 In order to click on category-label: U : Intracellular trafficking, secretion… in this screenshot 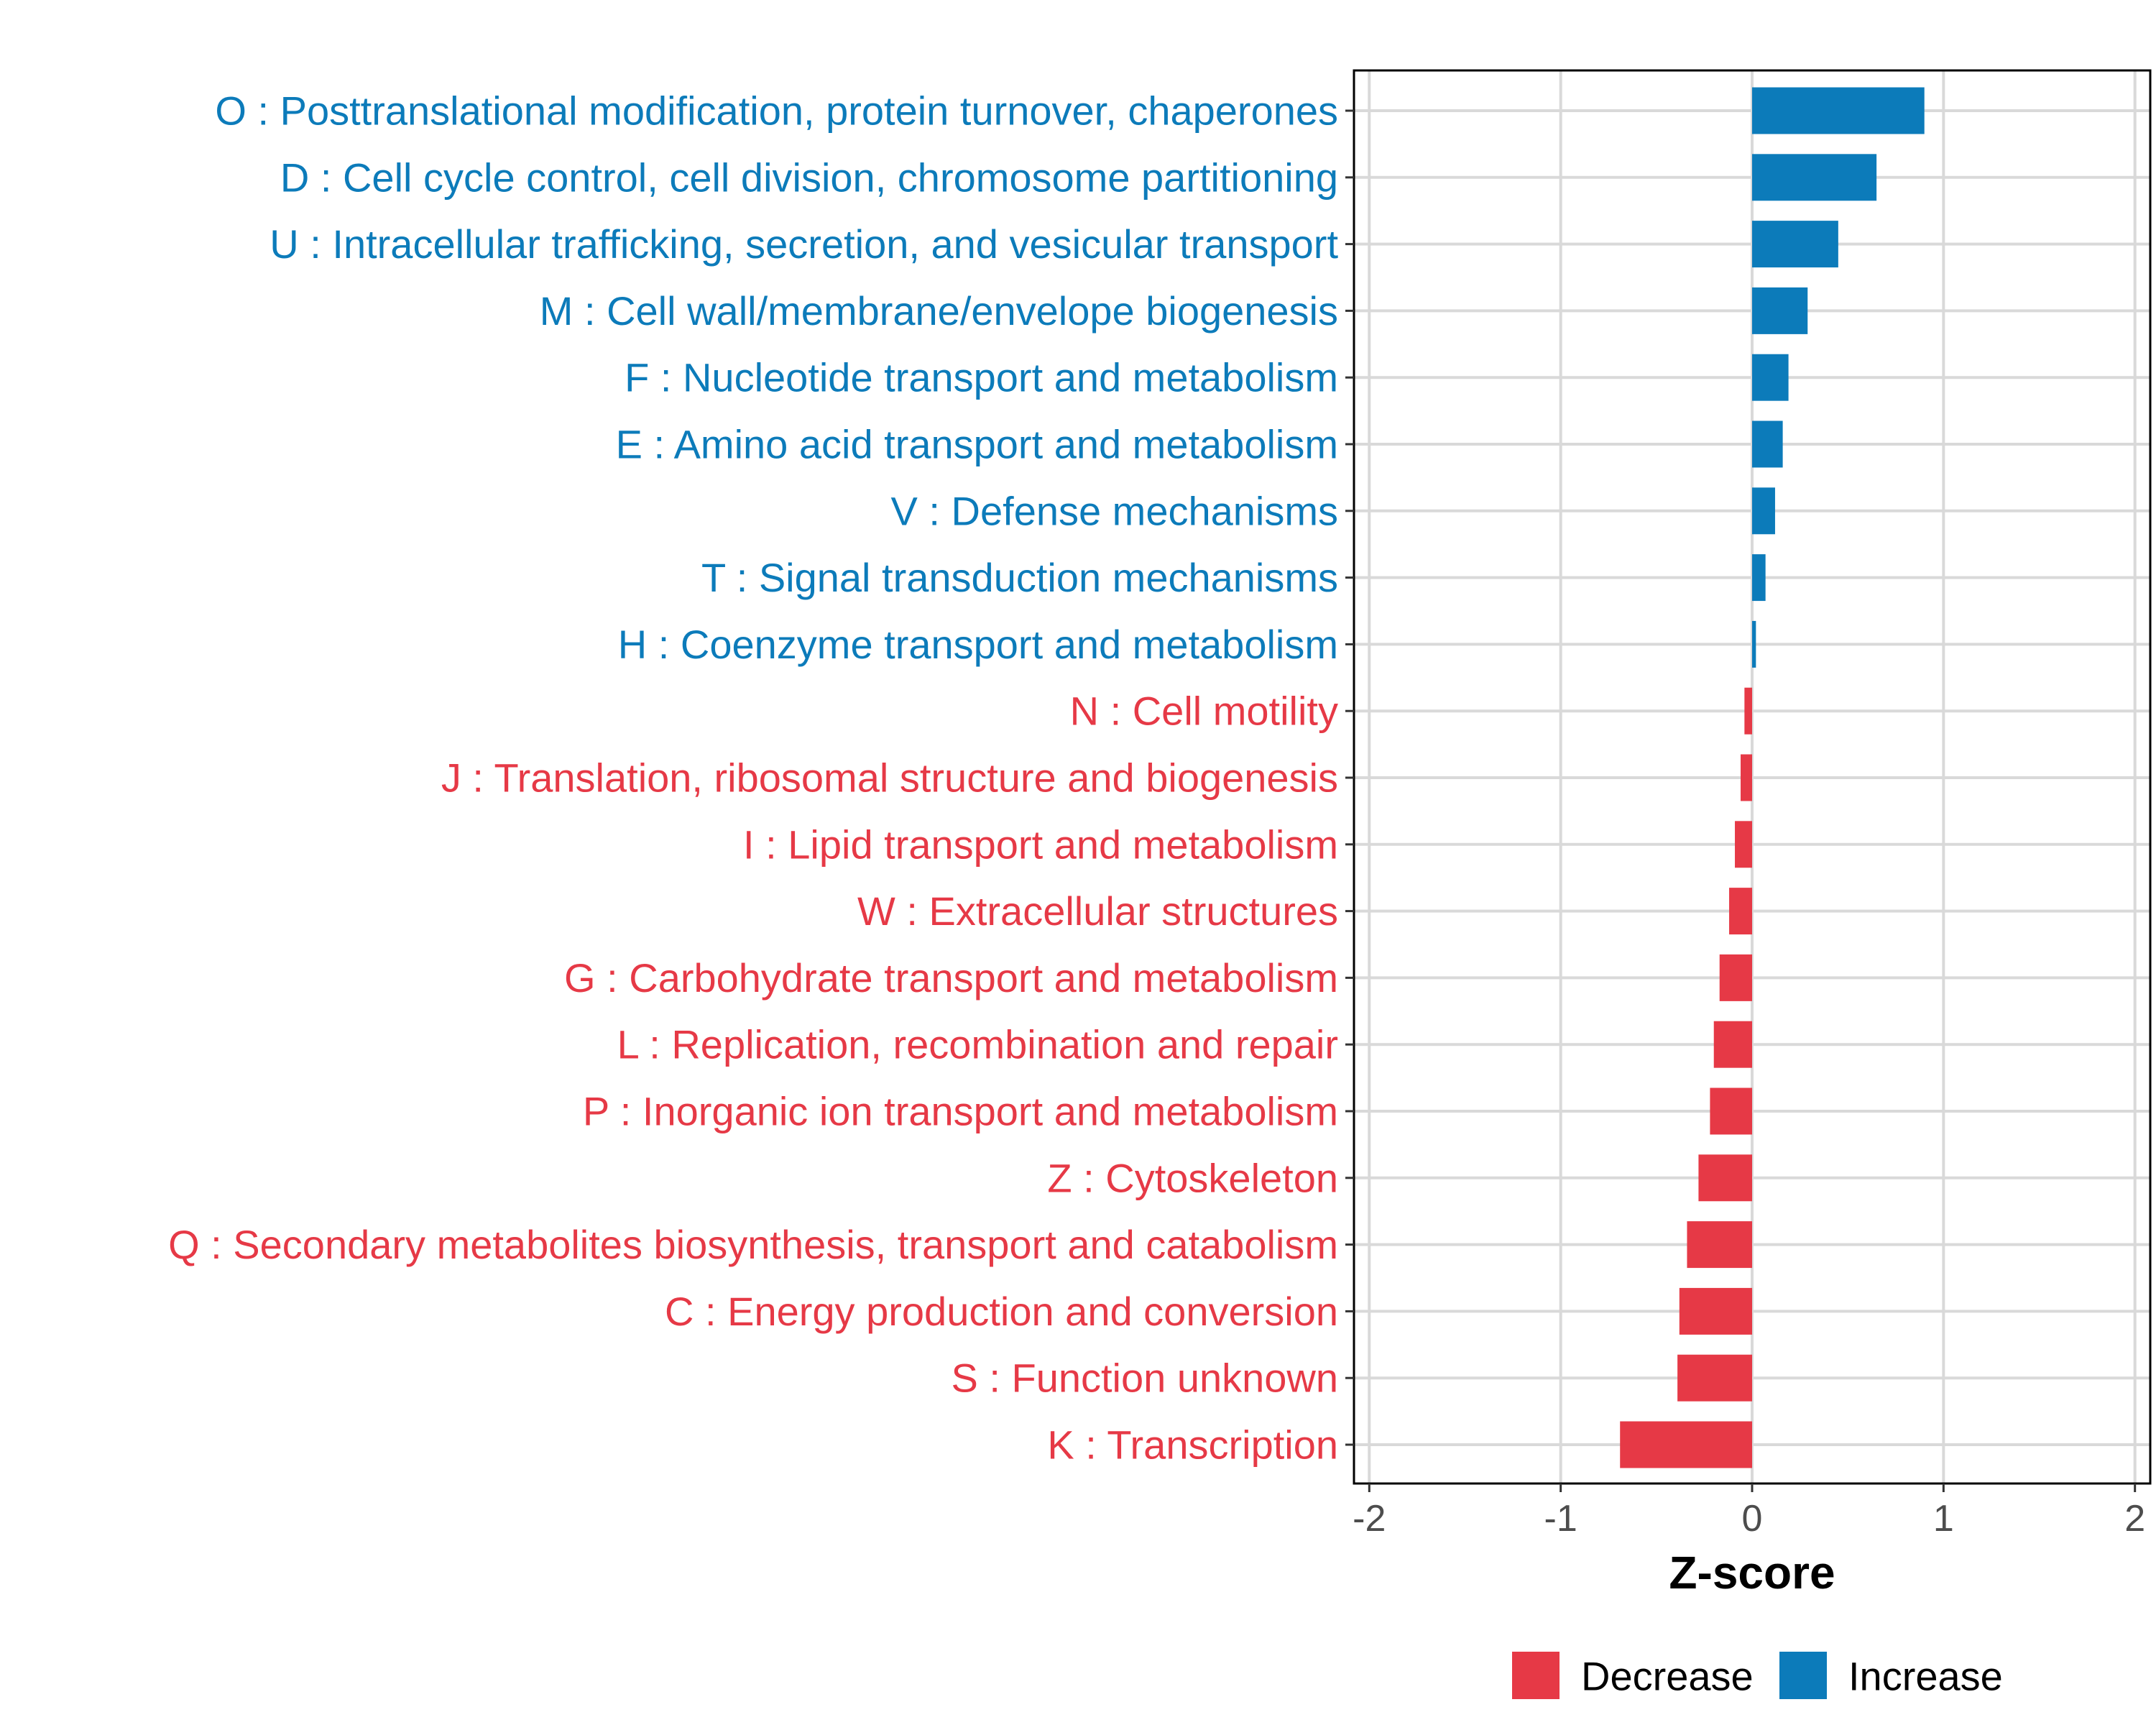, I will do `click(804, 244)`.